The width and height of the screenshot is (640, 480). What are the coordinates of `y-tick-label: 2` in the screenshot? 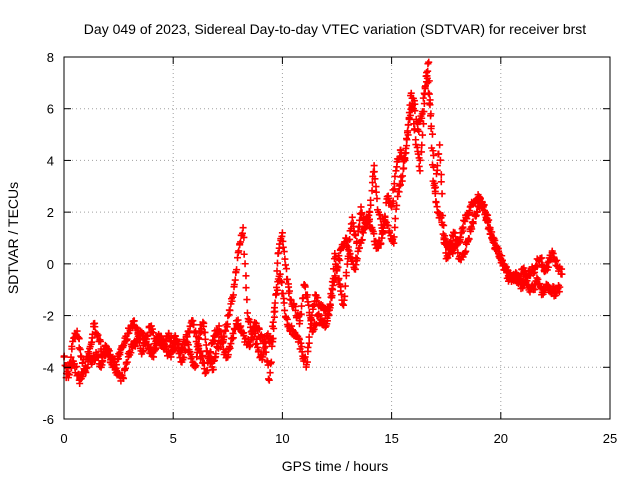 It's located at (50, 212).